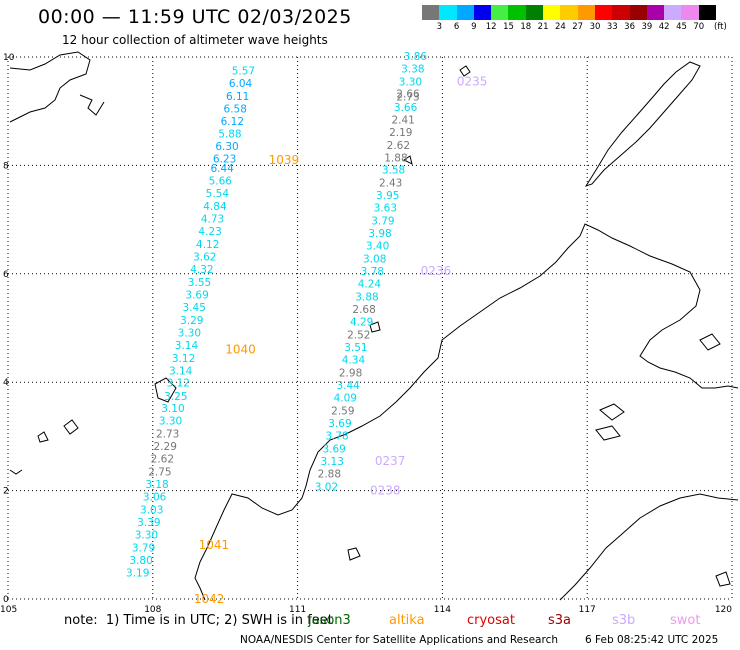 The height and width of the screenshot is (650, 740). I want to click on y-tick-label: 0, so click(6, 600).